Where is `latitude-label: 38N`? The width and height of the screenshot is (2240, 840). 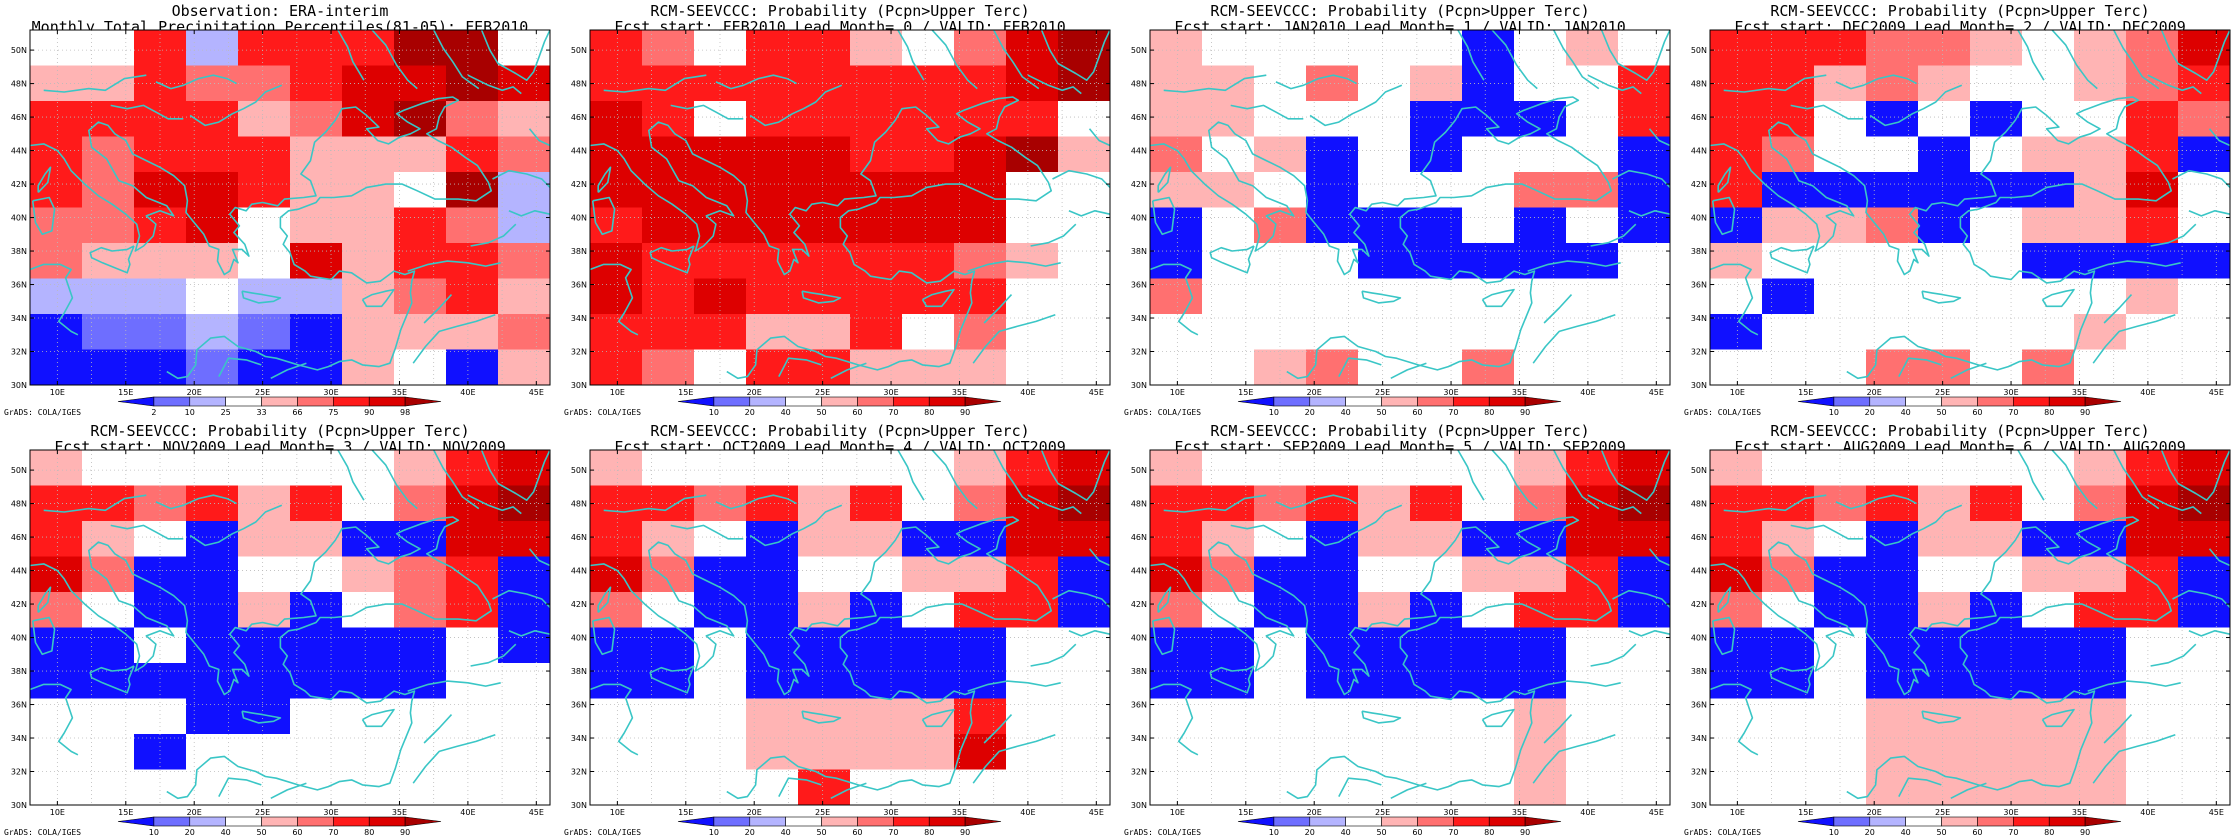 latitude-label: 38N is located at coordinates (579, 251).